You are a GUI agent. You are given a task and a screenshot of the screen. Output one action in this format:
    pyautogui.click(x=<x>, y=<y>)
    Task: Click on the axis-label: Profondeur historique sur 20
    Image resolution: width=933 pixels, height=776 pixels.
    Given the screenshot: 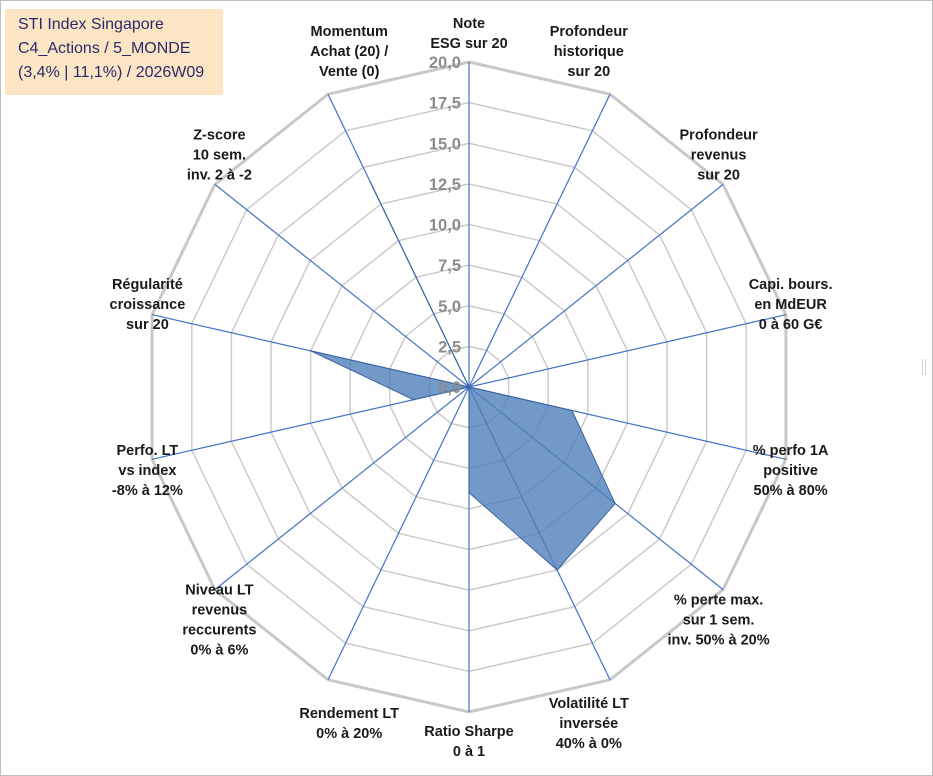 What is the action you would take?
    pyautogui.click(x=589, y=52)
    